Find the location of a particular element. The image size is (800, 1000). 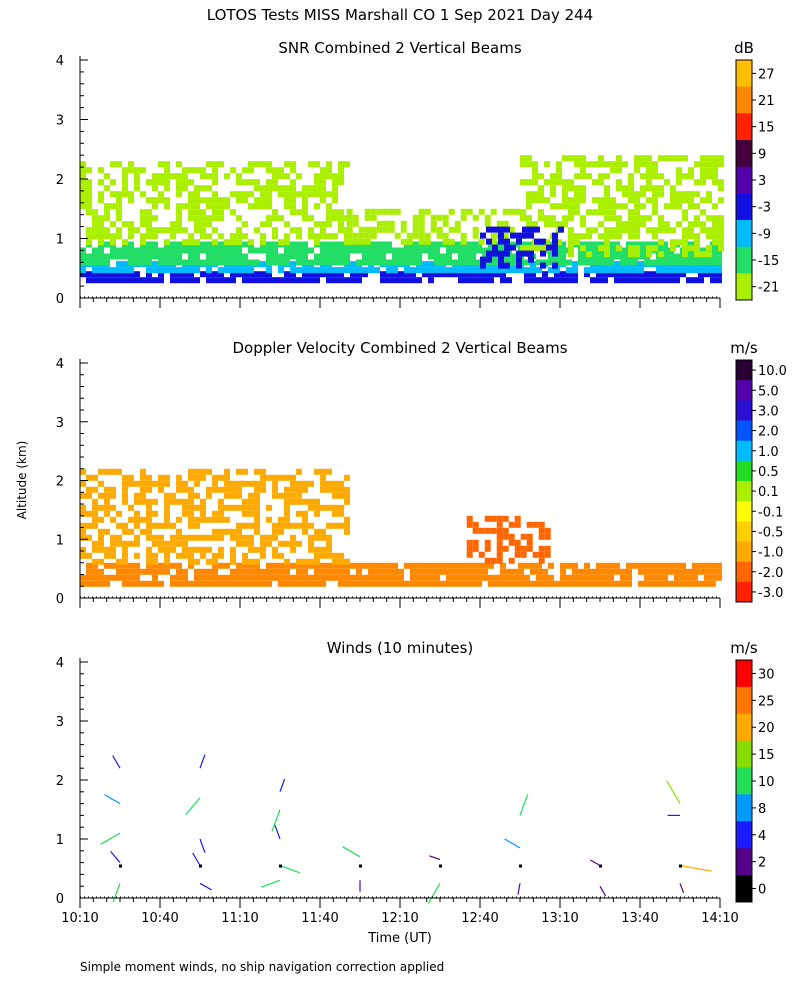

wind-barb is located at coordinates (205, 886).